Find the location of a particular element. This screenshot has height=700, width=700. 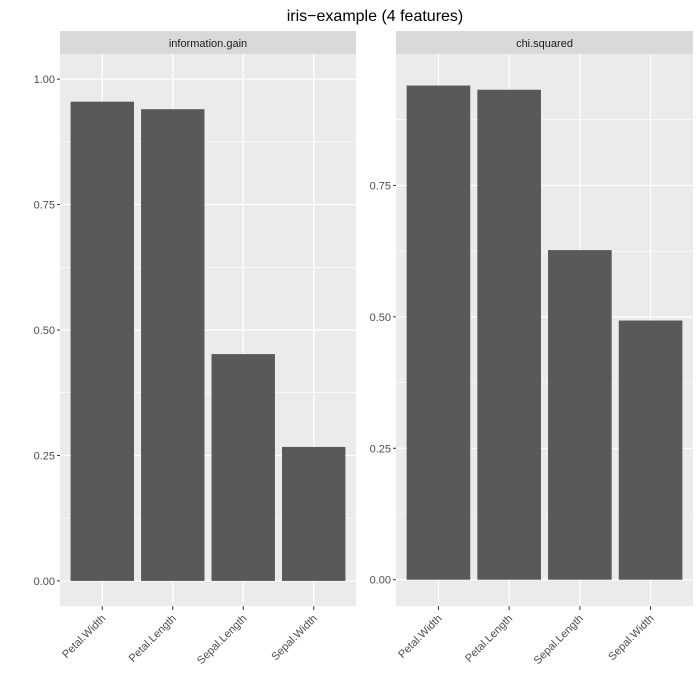

chart-title: iris−example (4 features) is located at coordinates (375, 16).